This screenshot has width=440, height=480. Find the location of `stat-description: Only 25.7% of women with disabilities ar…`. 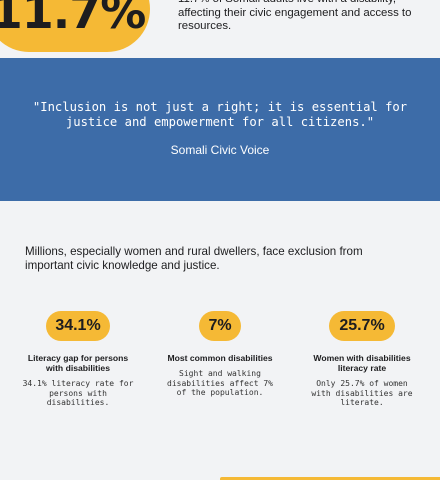

stat-description: Only 25.7% of women with disabilities ar… is located at coordinates (362, 393).